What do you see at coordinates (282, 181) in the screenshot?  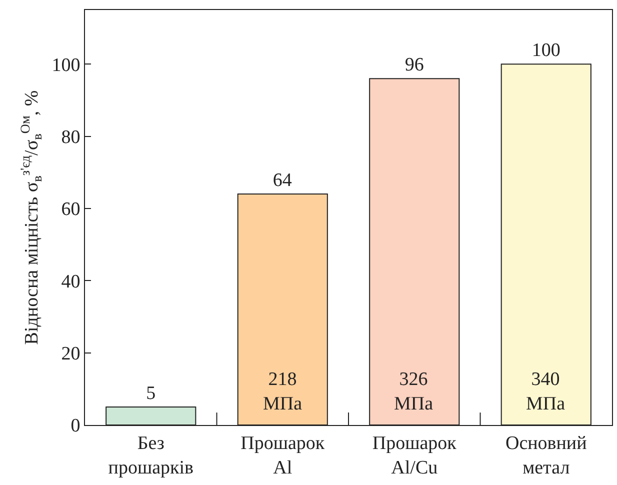 I see `data-label: 64` at bounding box center [282, 181].